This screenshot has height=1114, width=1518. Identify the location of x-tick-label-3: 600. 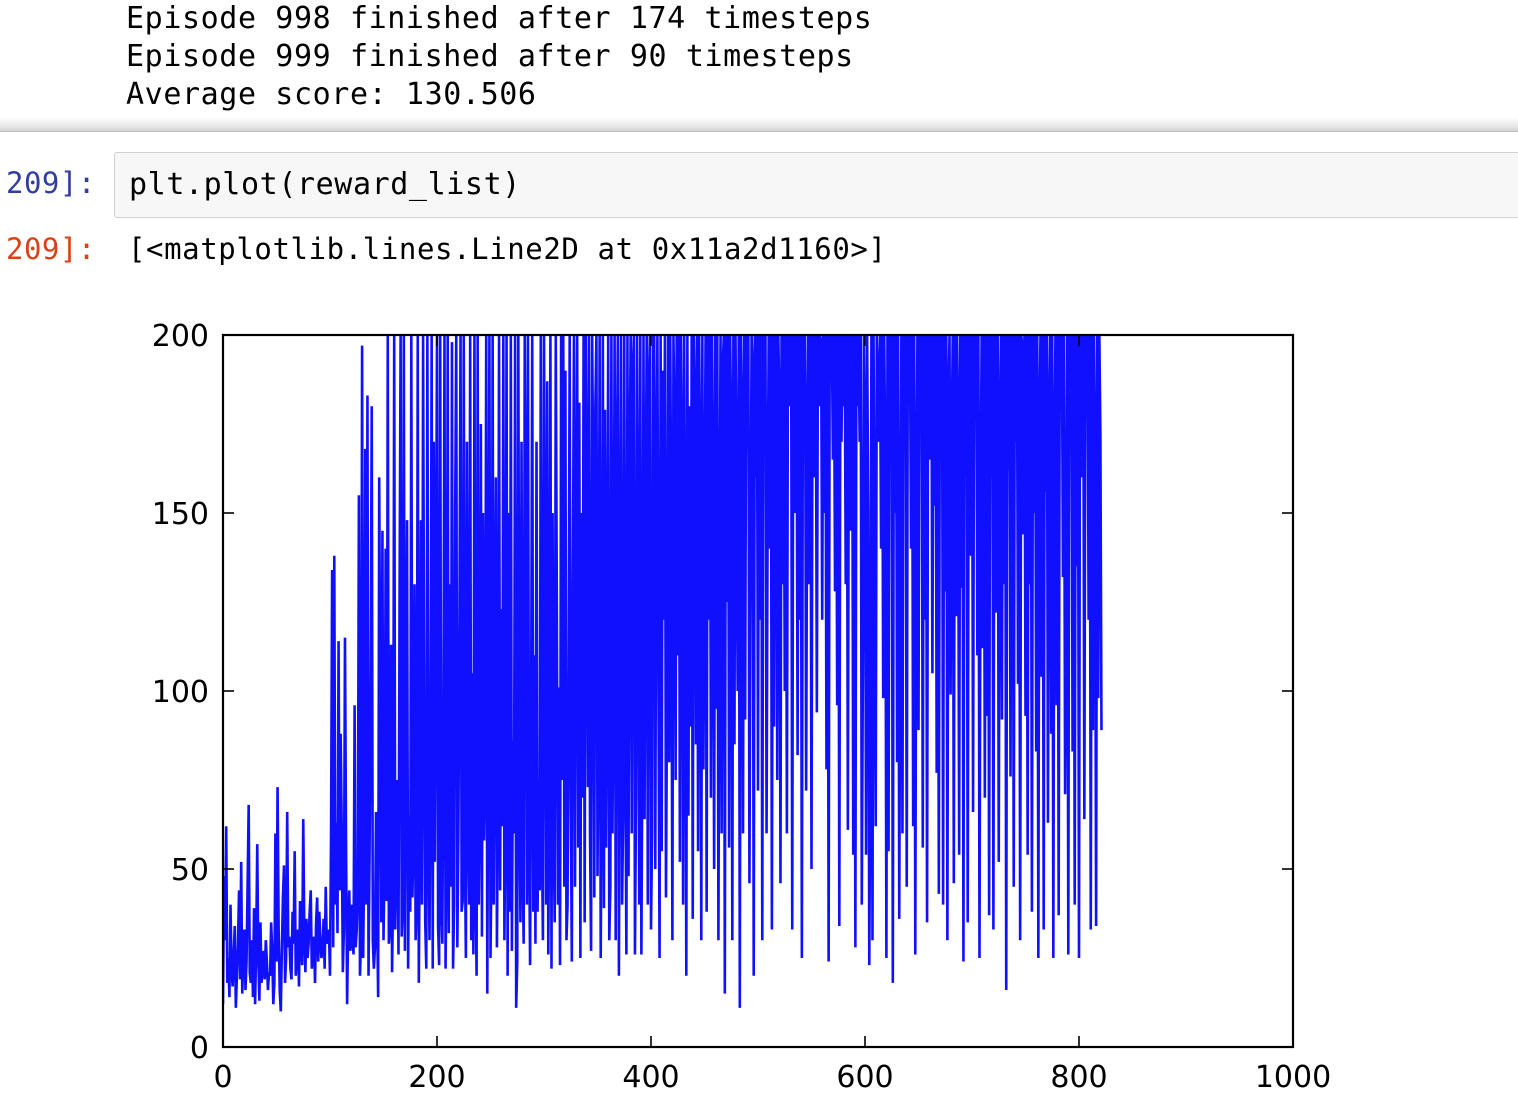
(864, 1077).